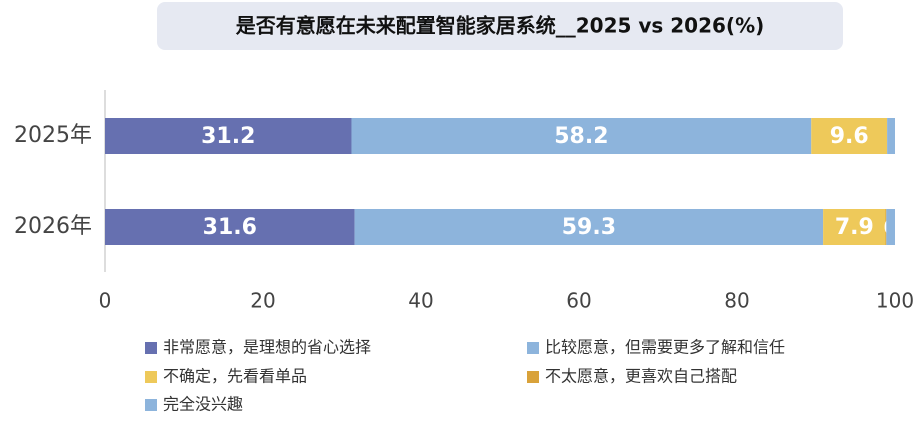 Image resolution: width=918 pixels, height=428 pixels. I want to click on legend-label: 完全没兴趣, so click(203, 404).